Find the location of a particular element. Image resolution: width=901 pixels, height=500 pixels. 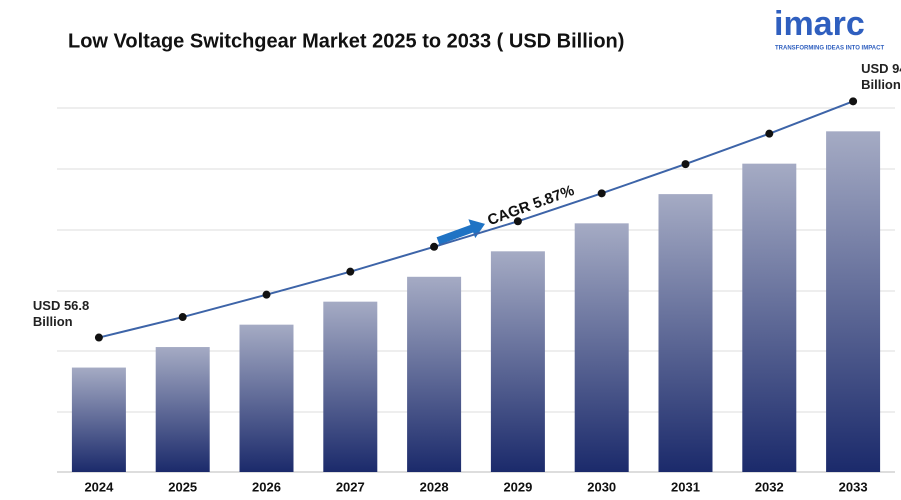

x-tick-label: 2031 is located at coordinates (685, 486).